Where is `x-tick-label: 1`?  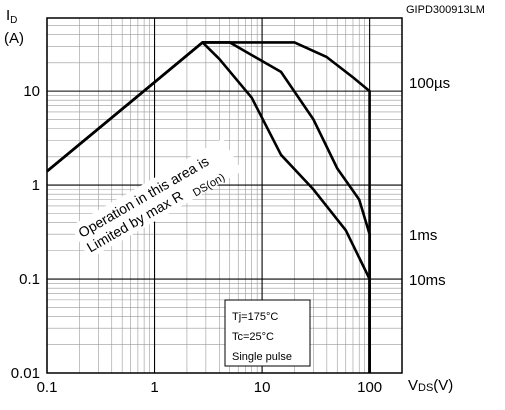
x-tick-label: 1 is located at coordinates (154, 387).